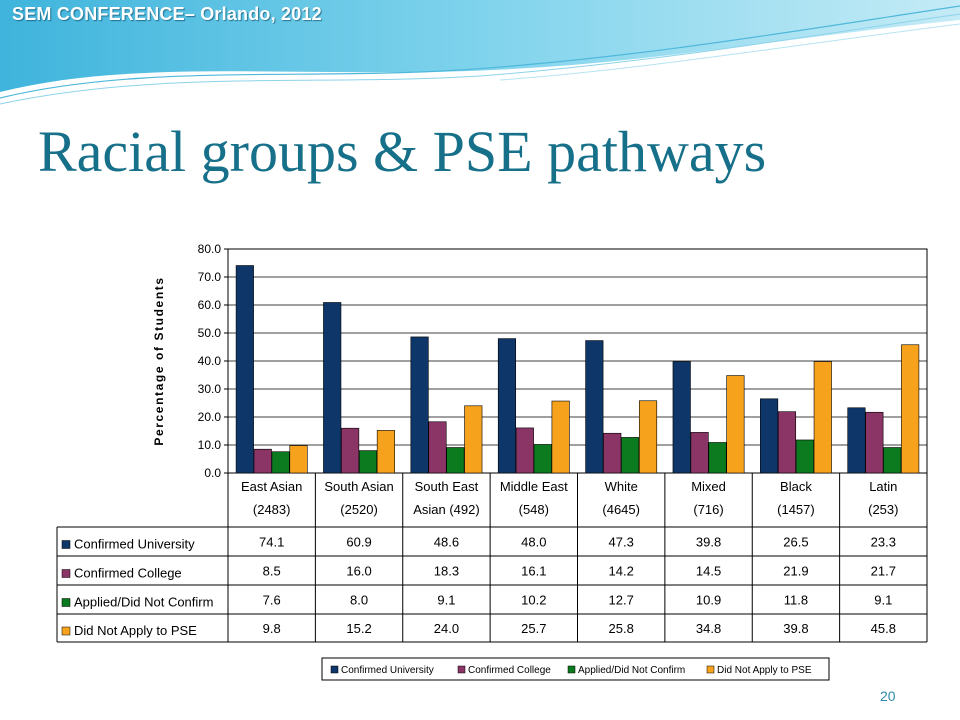 This screenshot has height=720, width=960. What do you see at coordinates (134, 544) in the screenshot?
I see `table-row-header: Confirmed University` at bounding box center [134, 544].